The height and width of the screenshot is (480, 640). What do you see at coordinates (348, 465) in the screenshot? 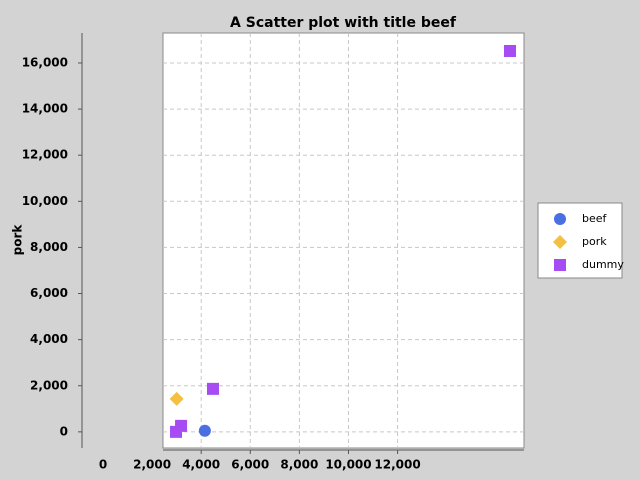
I see `x-tick-label: 10,000` at bounding box center [348, 465].